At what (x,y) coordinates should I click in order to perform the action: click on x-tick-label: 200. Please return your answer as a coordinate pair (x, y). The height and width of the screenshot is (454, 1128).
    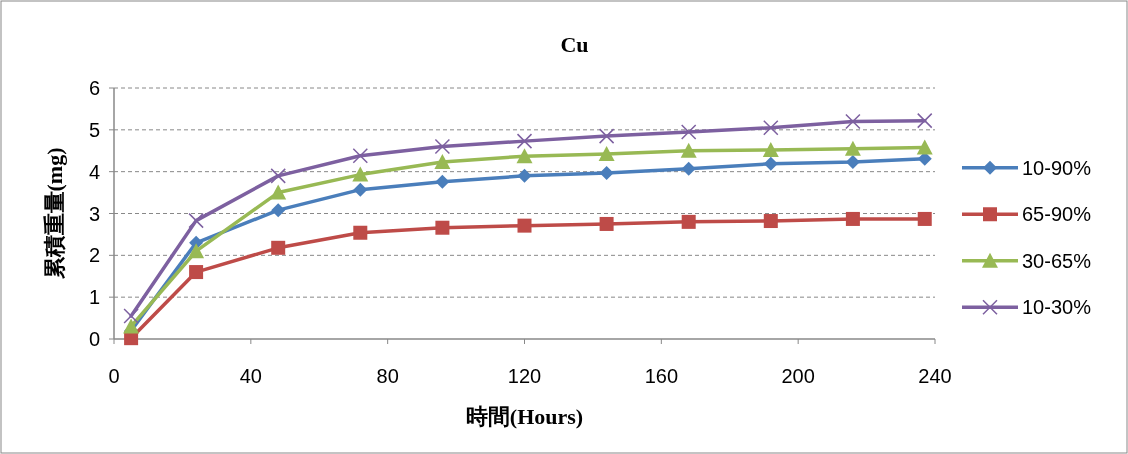
    Looking at the image, I should click on (798, 376).